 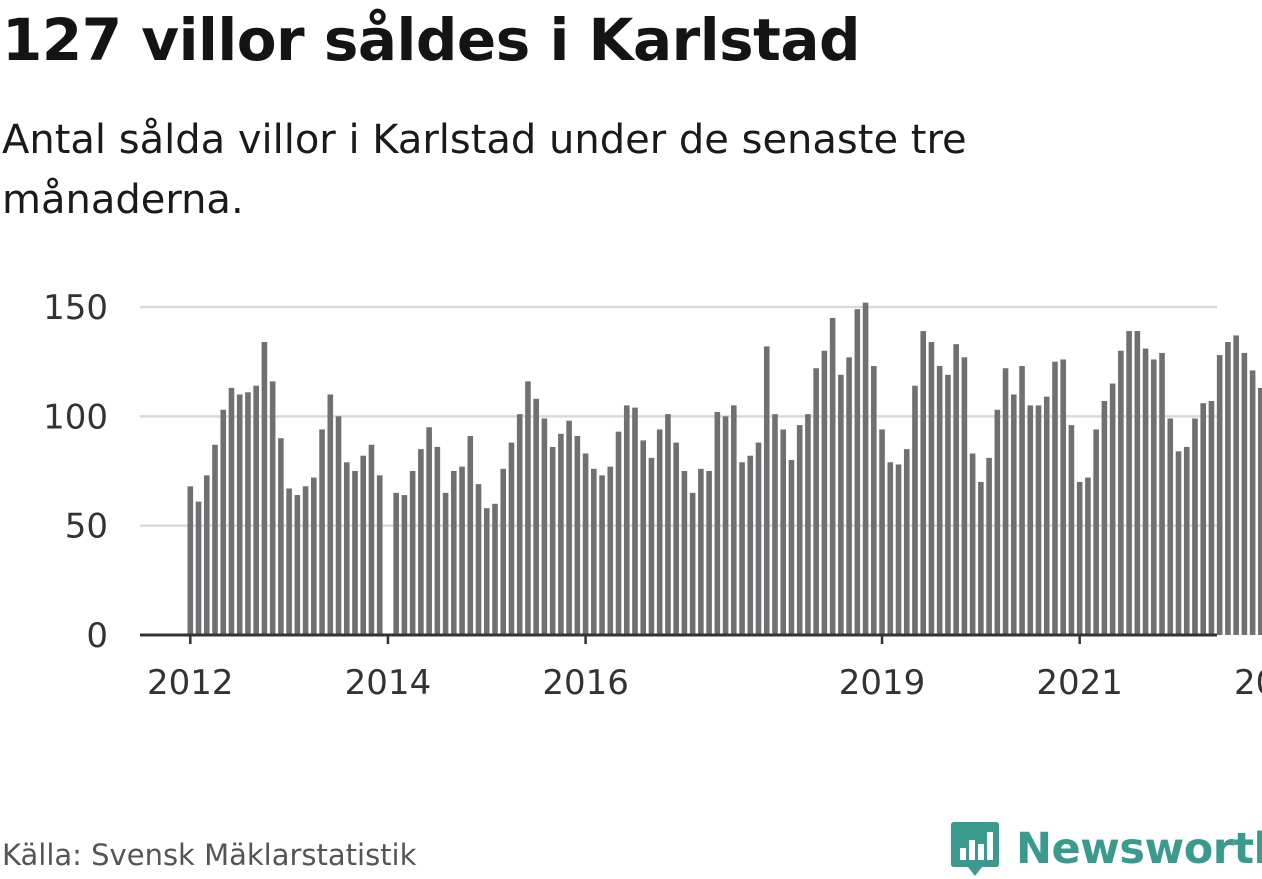 What do you see at coordinates (97, 636) in the screenshot?
I see `y-tick-label: 0` at bounding box center [97, 636].